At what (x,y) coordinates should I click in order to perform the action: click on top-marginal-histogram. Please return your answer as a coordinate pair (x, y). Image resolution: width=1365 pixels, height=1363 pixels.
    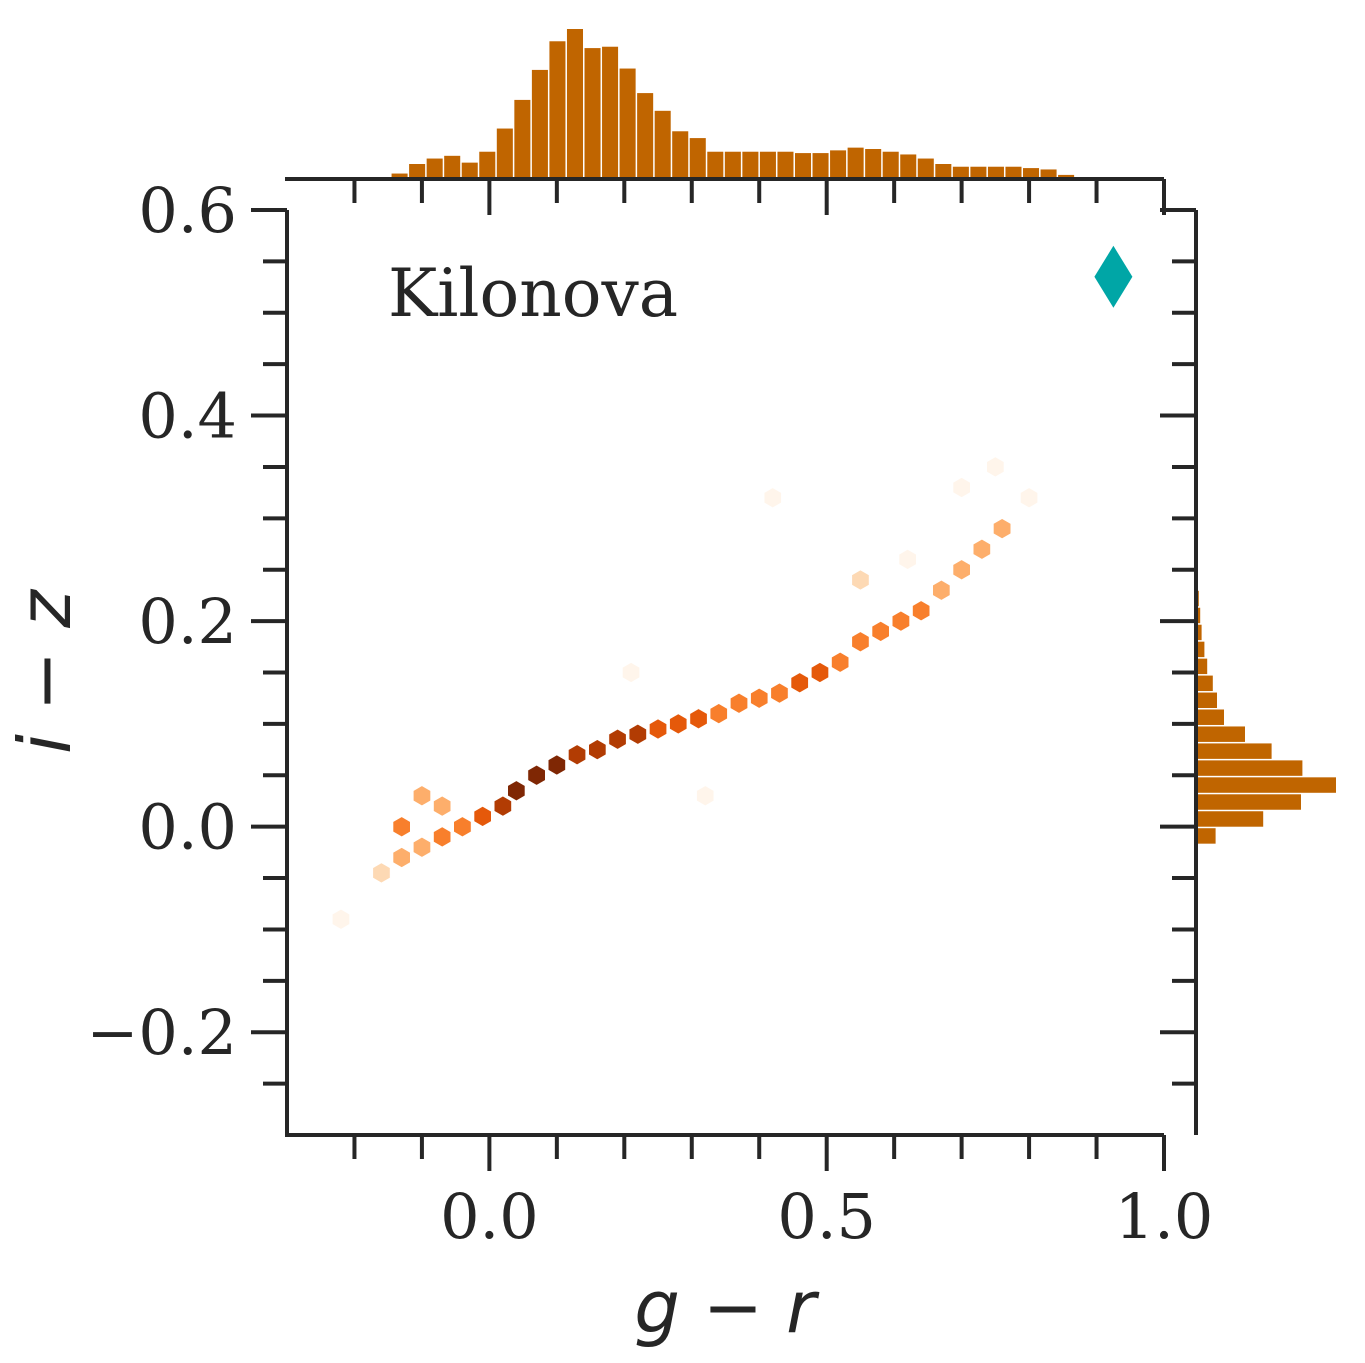
    Looking at the image, I should click on (733, 104).